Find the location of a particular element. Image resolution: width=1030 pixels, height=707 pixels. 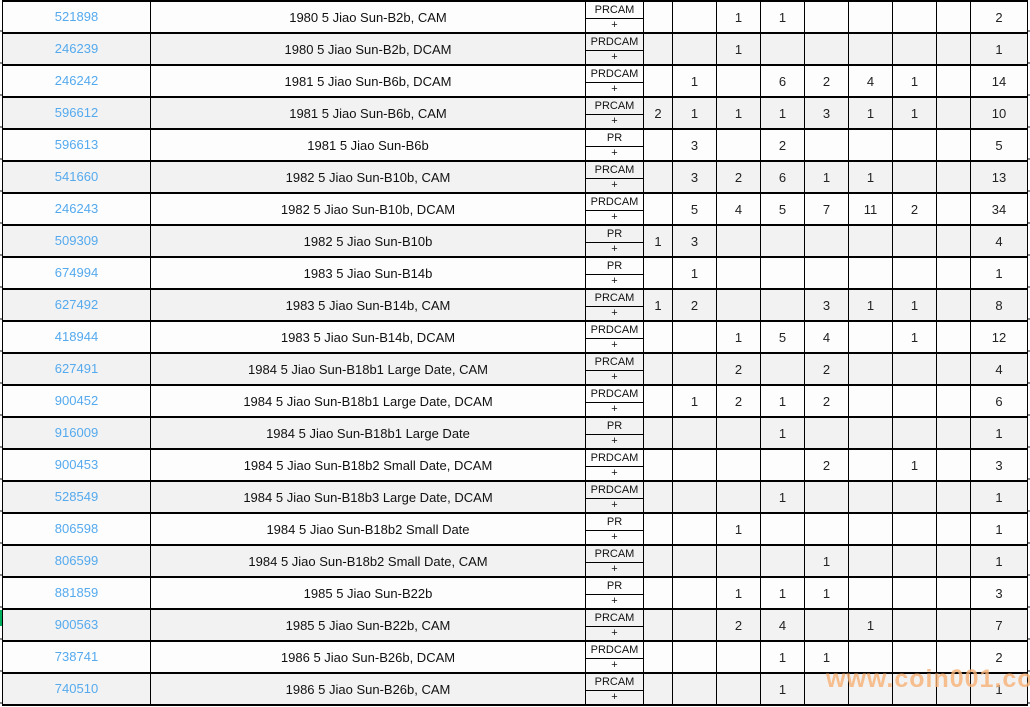

grade-count-2: 5 is located at coordinates (694, 209).